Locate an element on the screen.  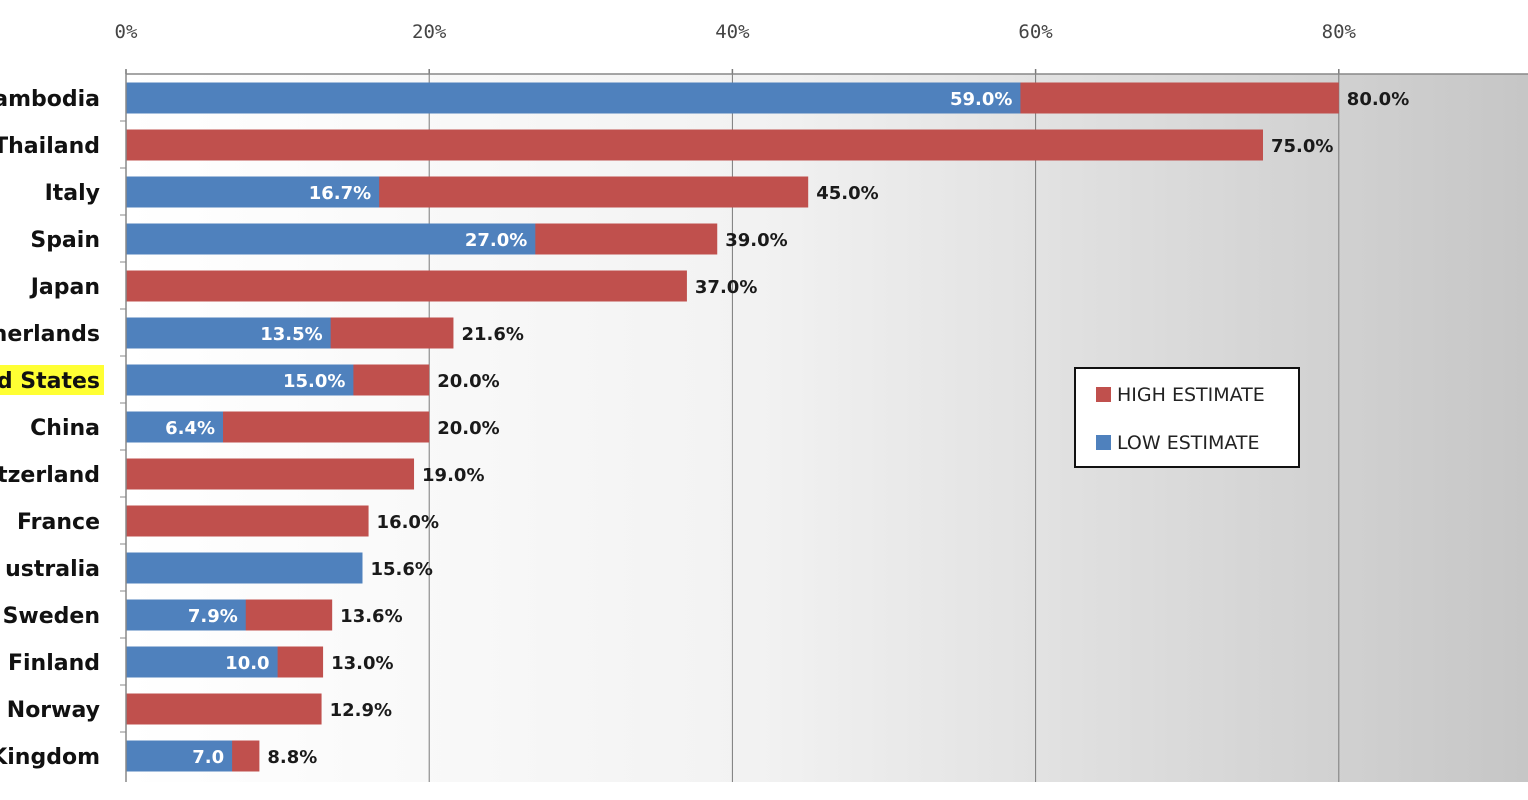
data-label: 7.9% is located at coordinates (213, 616).